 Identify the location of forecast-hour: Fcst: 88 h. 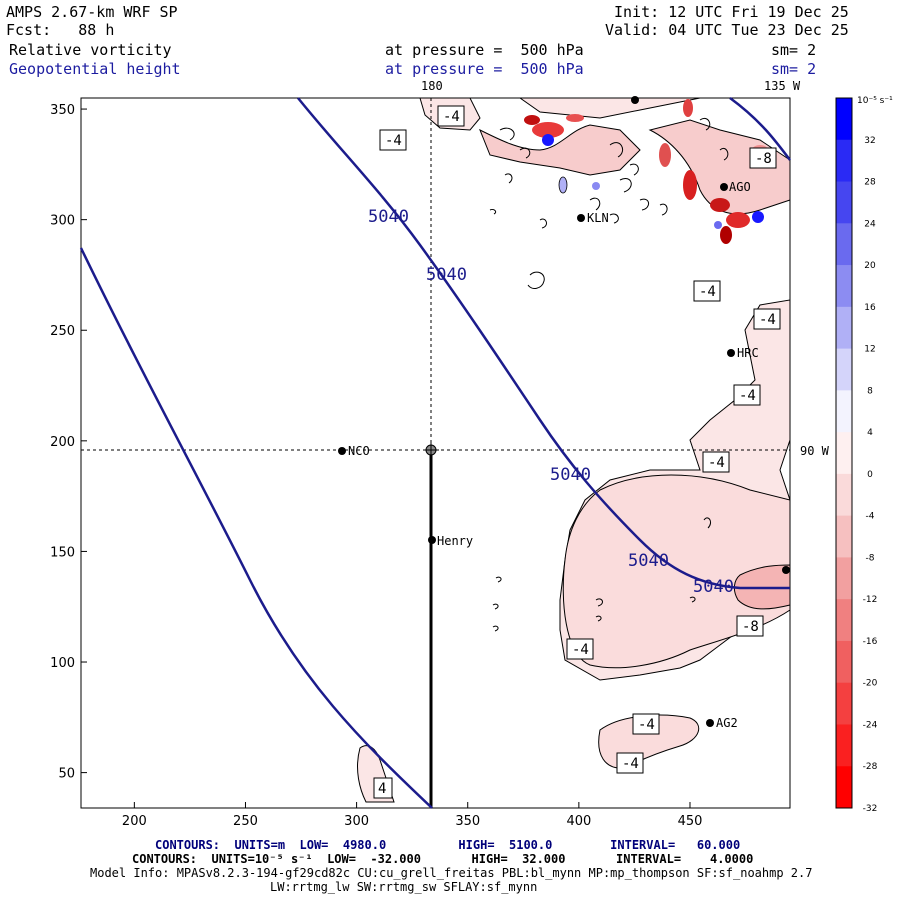
(60, 30).